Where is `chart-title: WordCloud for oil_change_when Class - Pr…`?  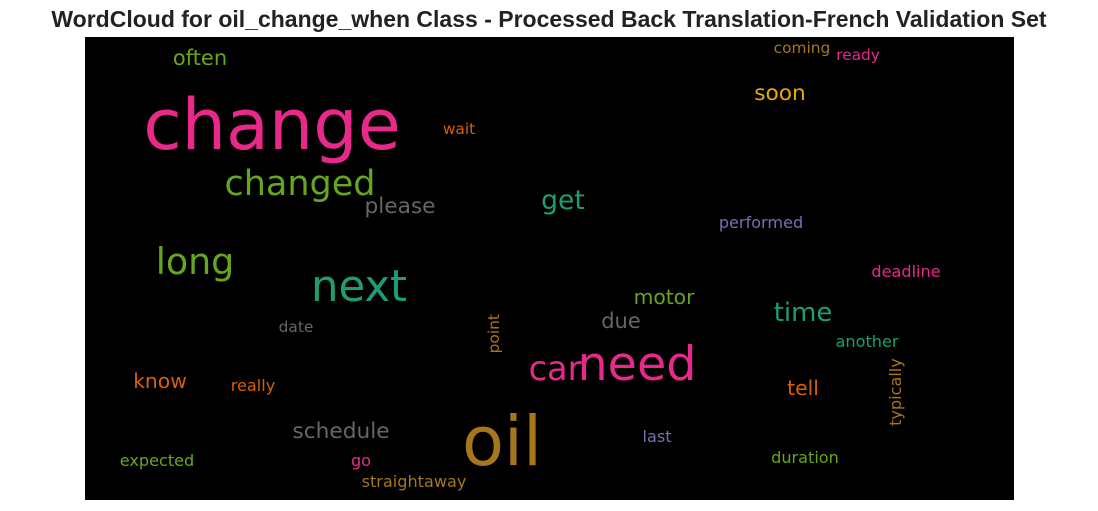
chart-title: WordCloud for oil_change_when Class - Pr… is located at coordinates (549, 19).